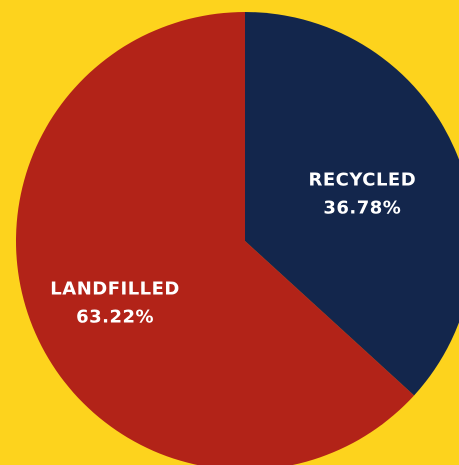 Image resolution: width=459 pixels, height=465 pixels. I want to click on slice-label-landfilled: LANDFILLED, so click(115, 288).